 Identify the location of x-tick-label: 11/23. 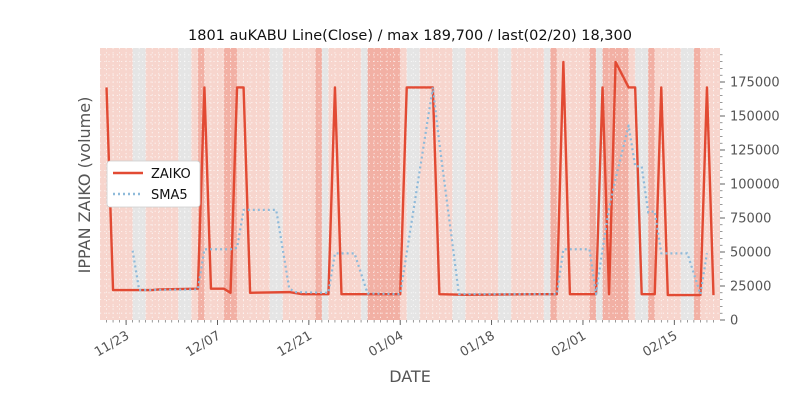
(112, 344).